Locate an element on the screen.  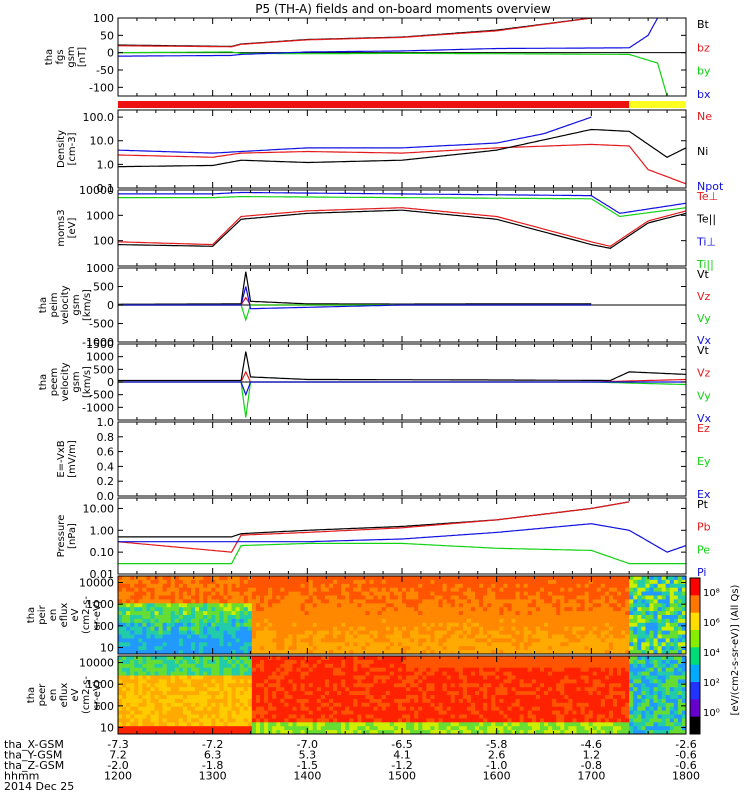
pressure-legend-Pt: Pt is located at coordinates (703, 504).